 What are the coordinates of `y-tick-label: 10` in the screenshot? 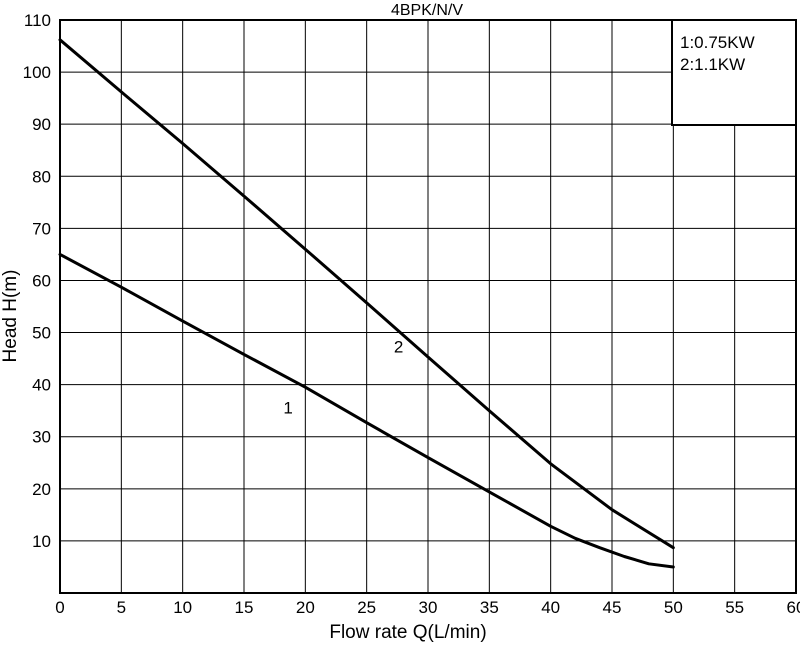 It's located at (41, 541).